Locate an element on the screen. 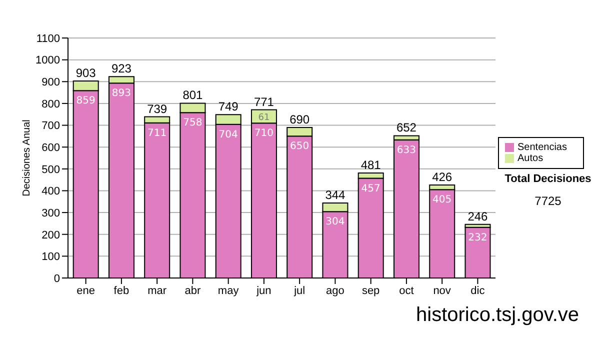  legend-label: Autos is located at coordinates (531, 158).